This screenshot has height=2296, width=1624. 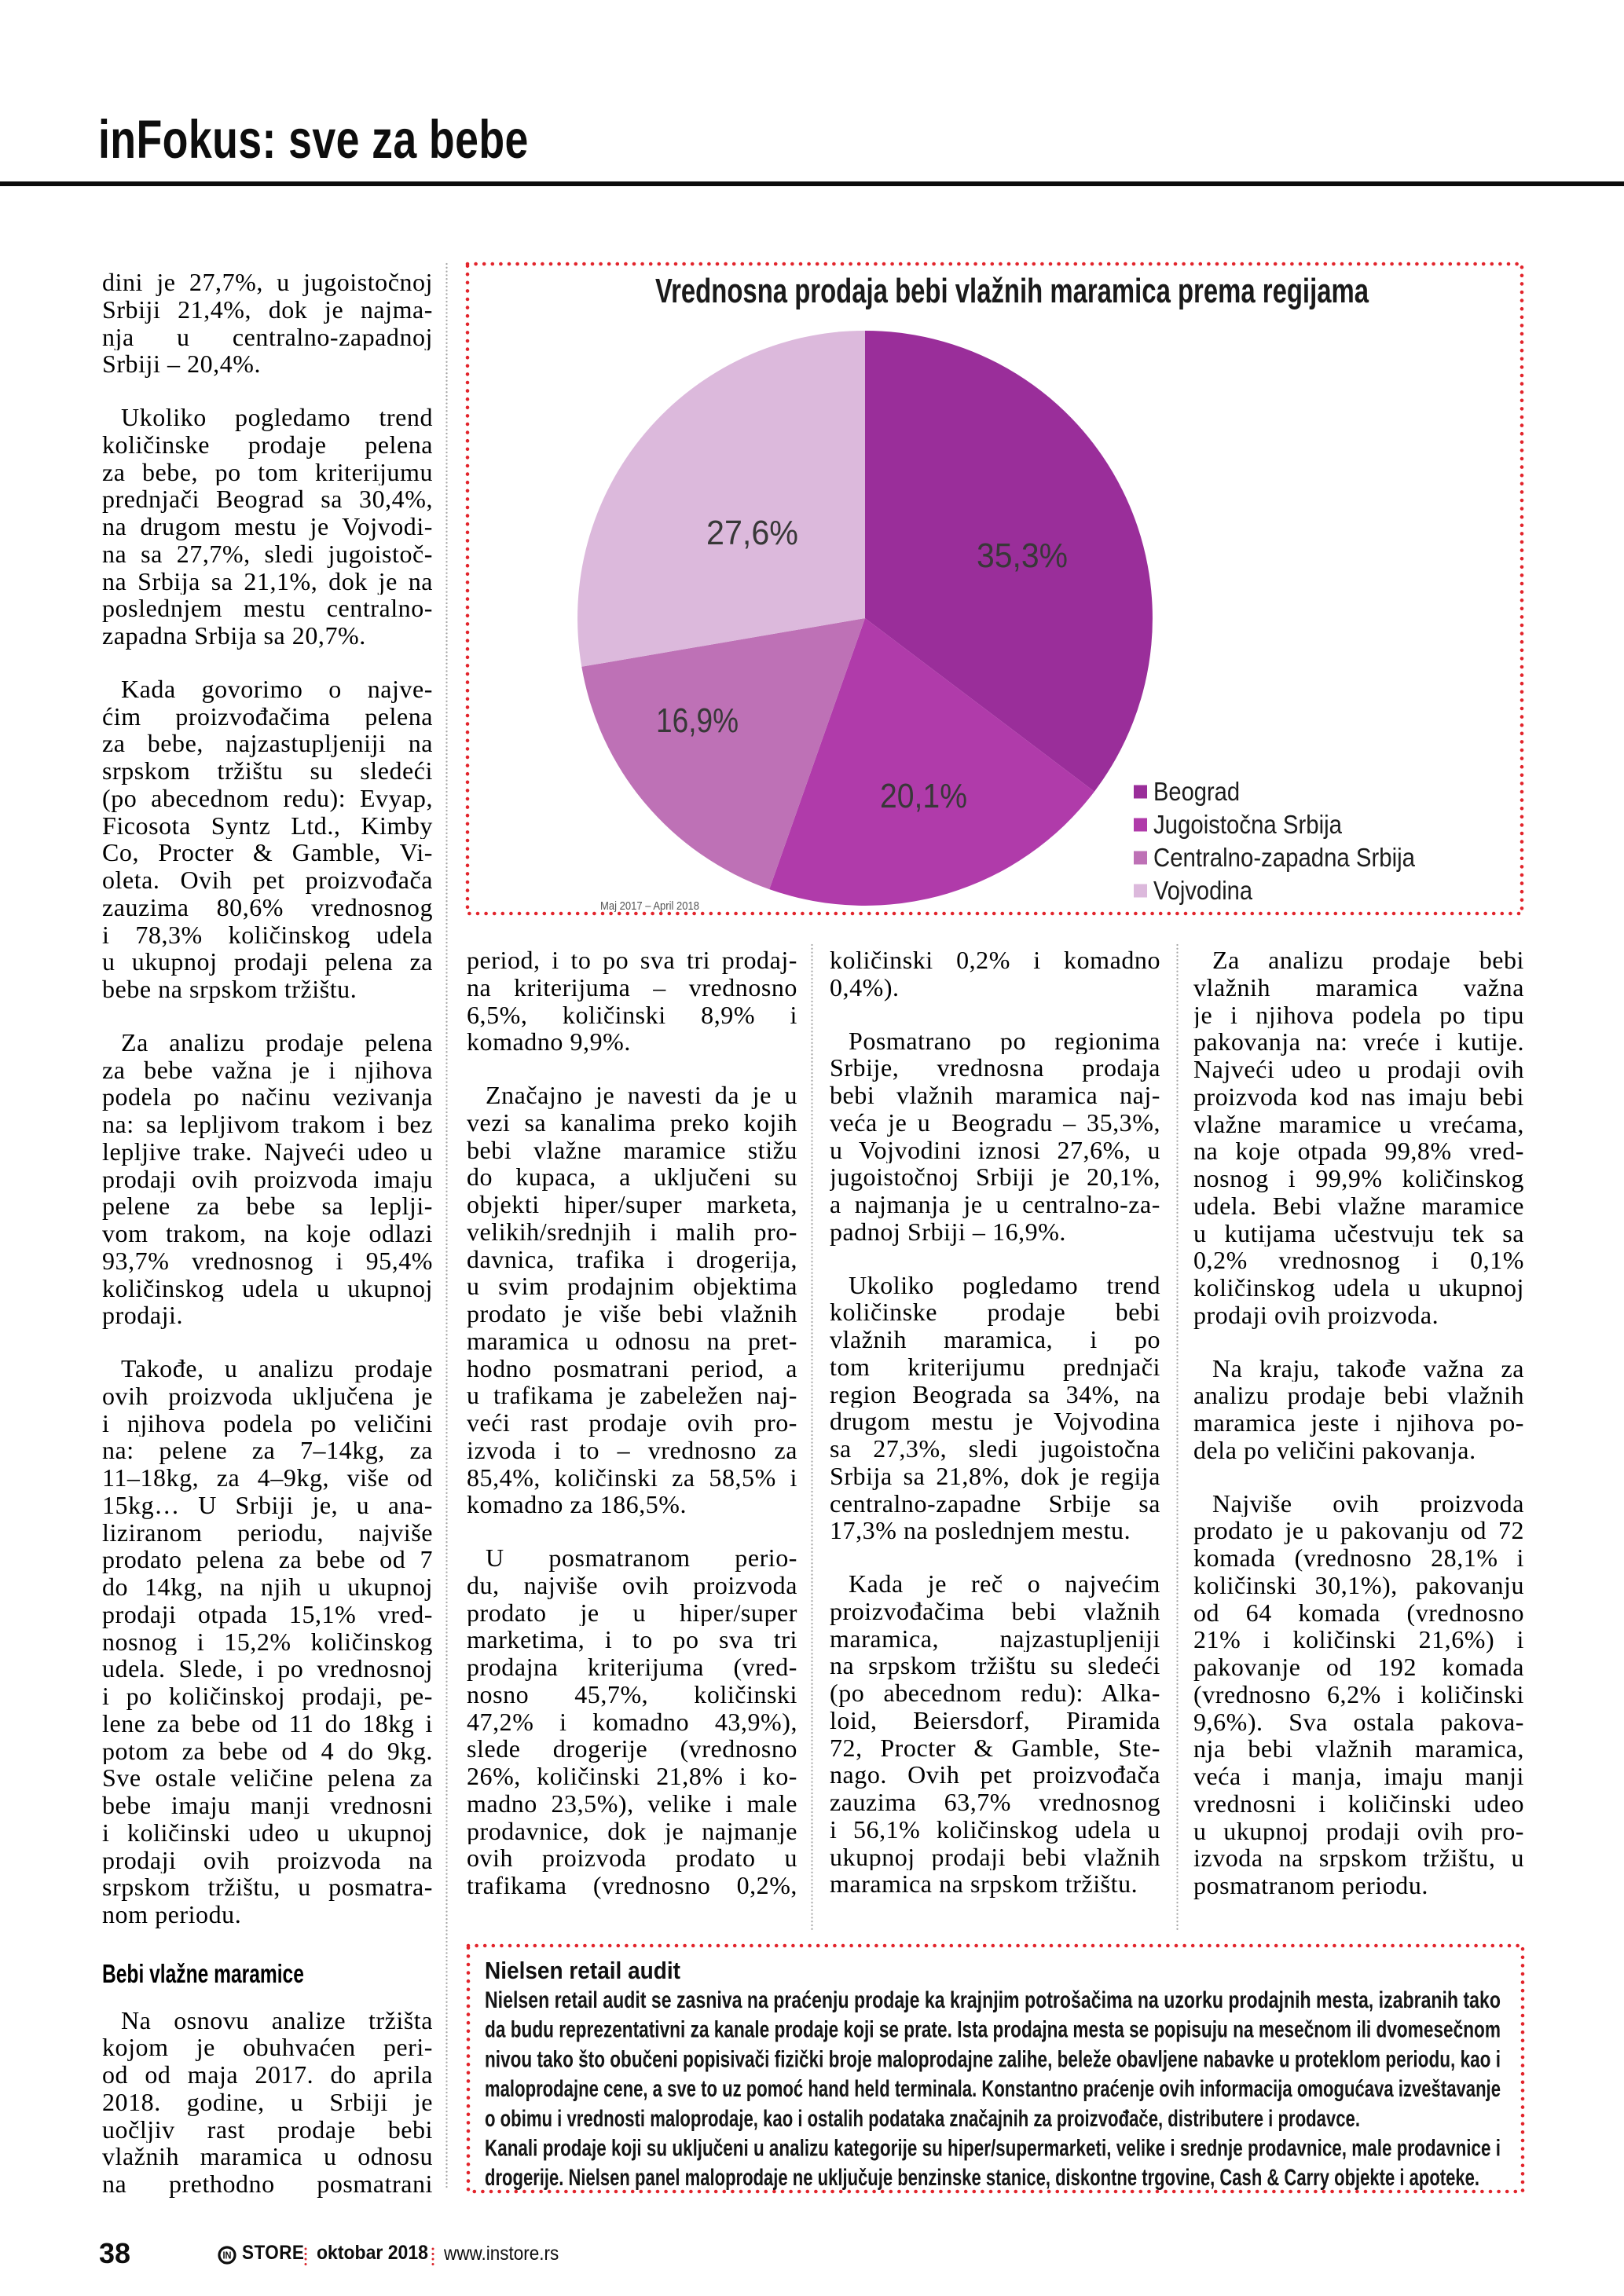 I want to click on svg-text: Beograd, so click(x=1196, y=791).